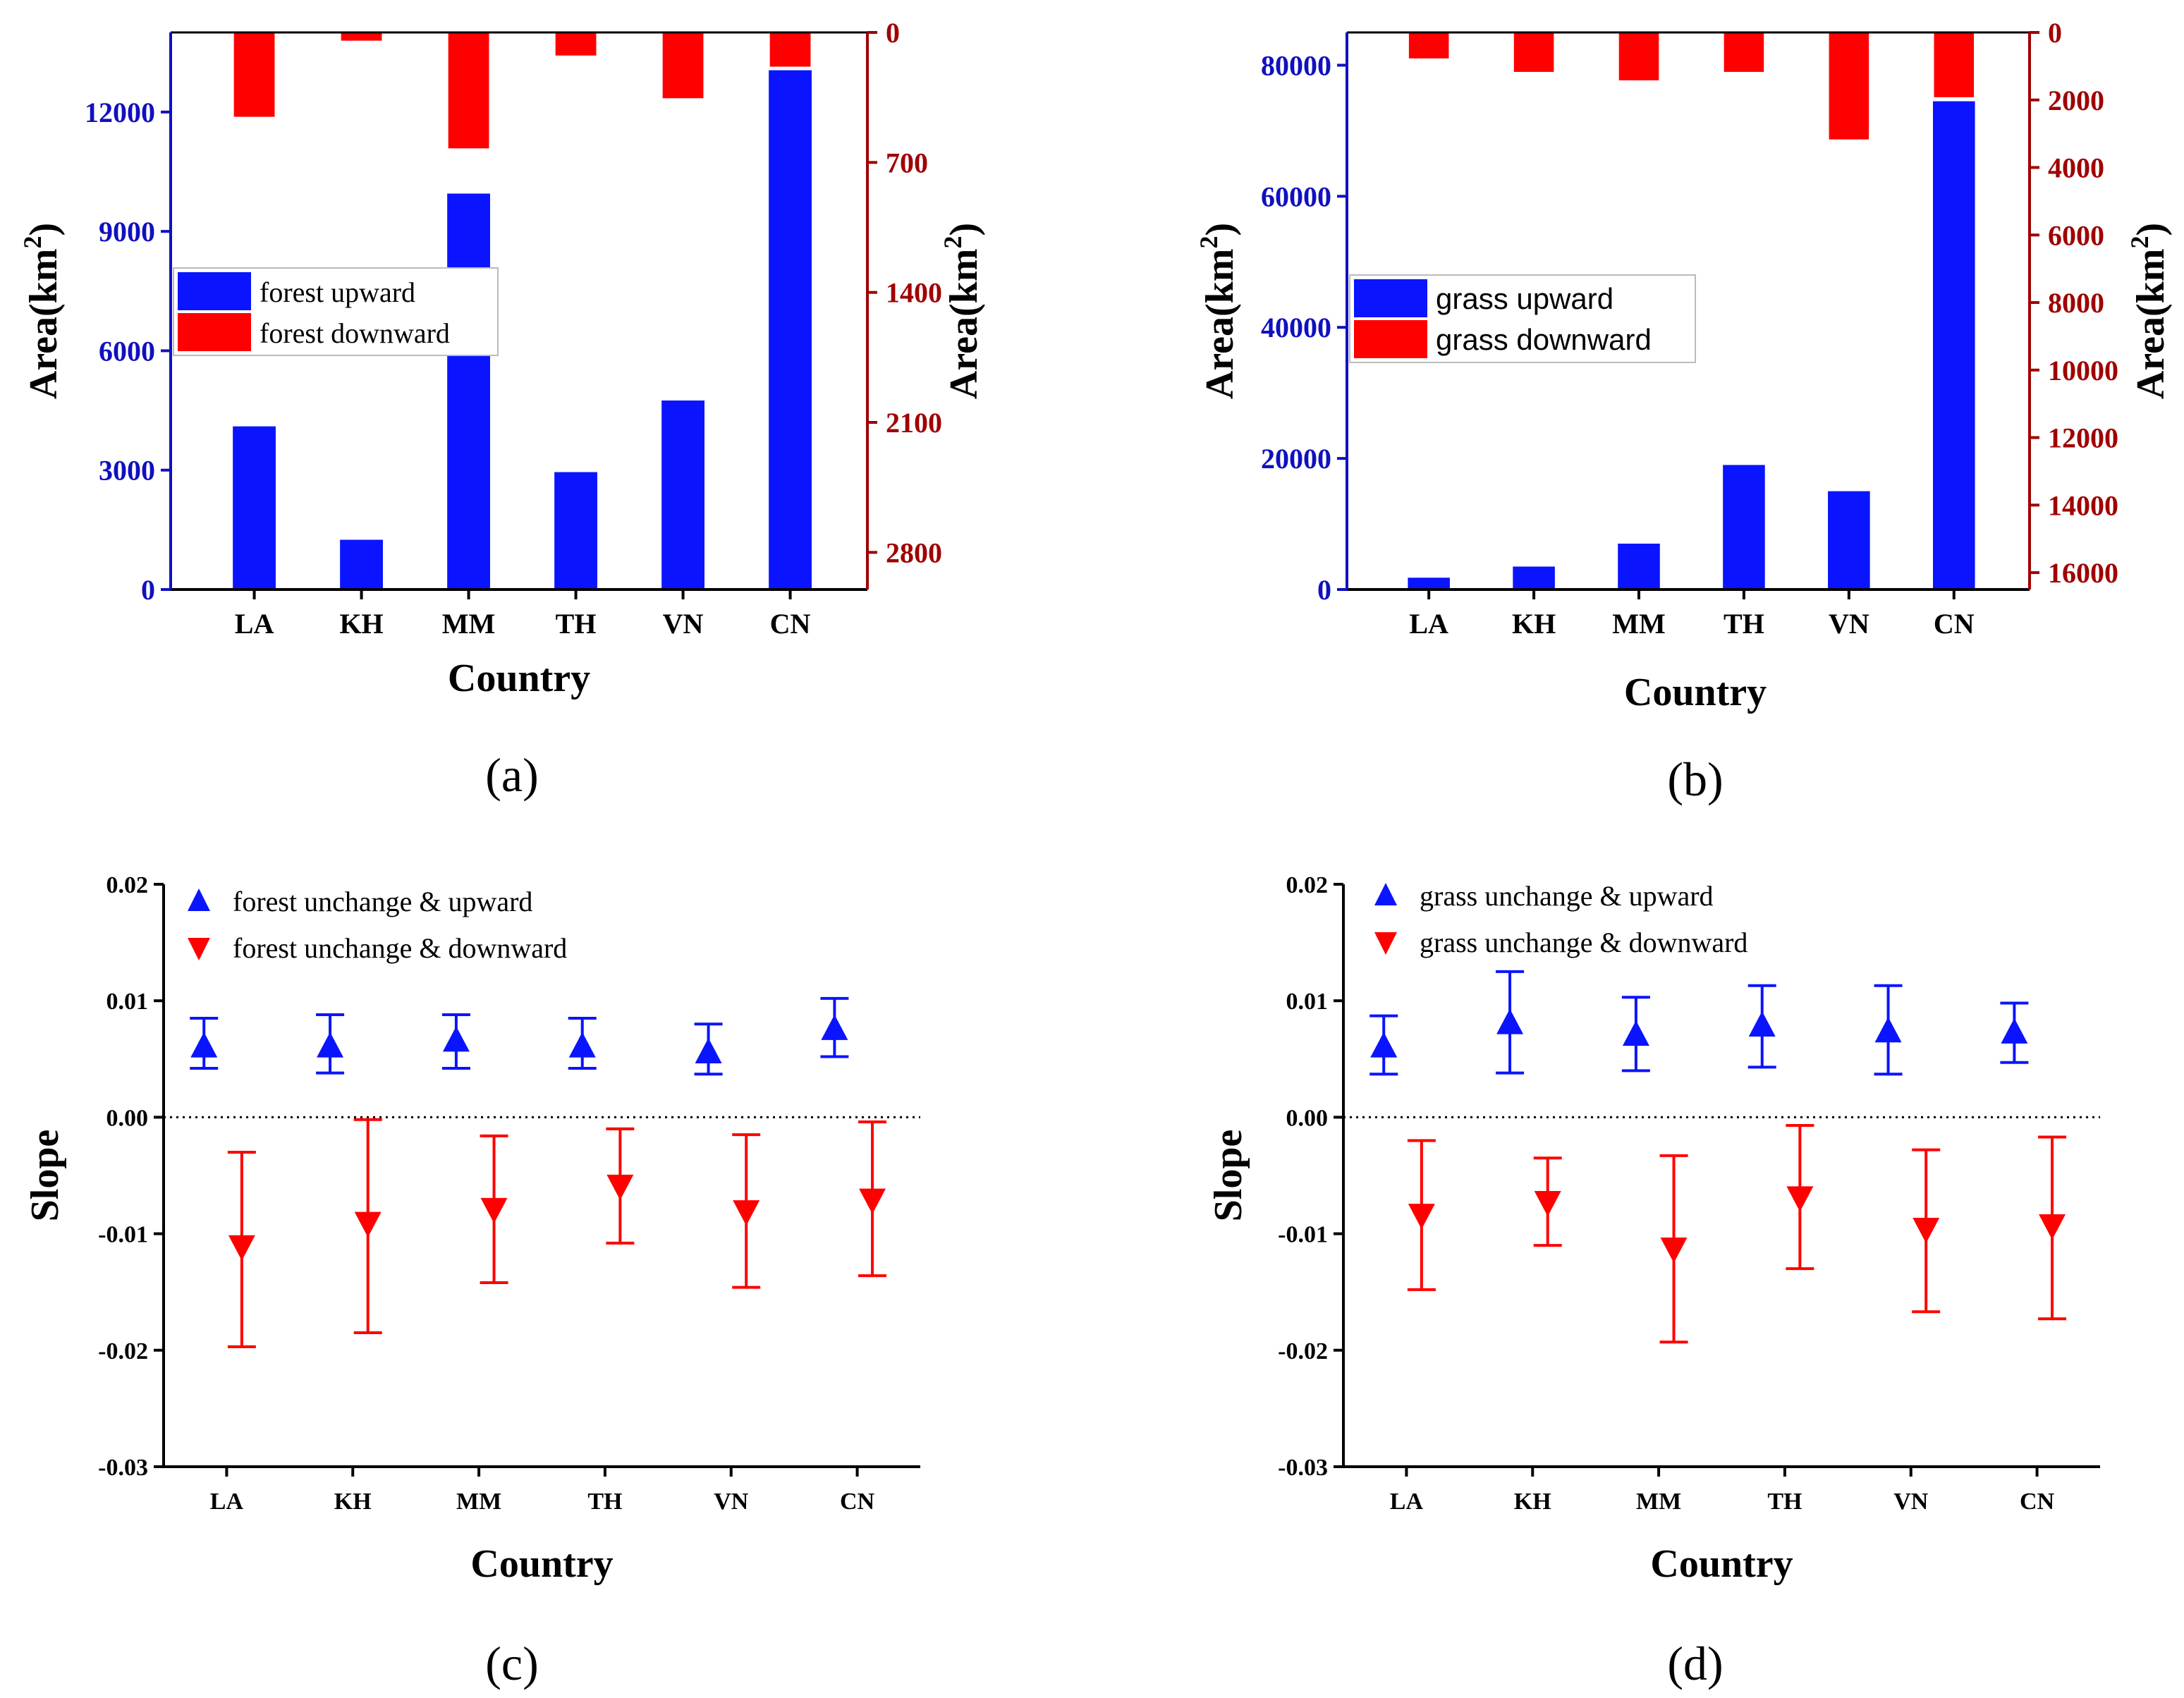  Describe the element at coordinates (576, 44) in the screenshot. I see `bar-forest-downward-TH` at that location.